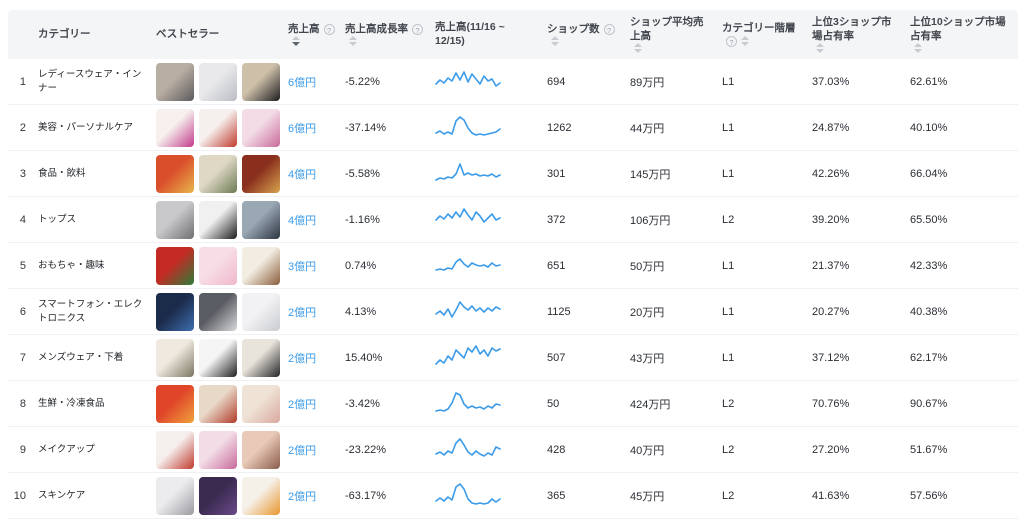 The image size is (1024, 519). What do you see at coordinates (66, 450) in the screenshot?
I see `category-name: メイクアップ` at bounding box center [66, 450].